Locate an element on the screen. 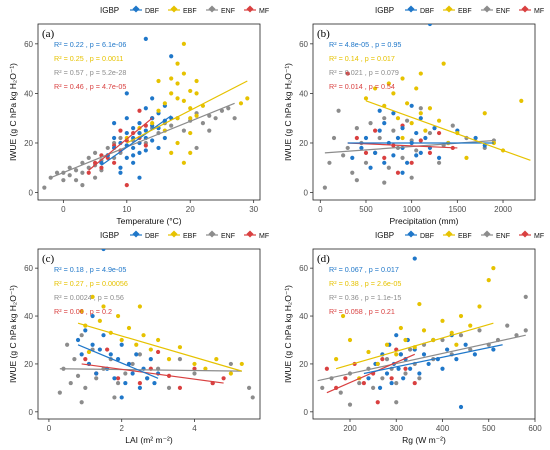  x-axis-label: Temperature (°C) is located at coordinates (148, 221).